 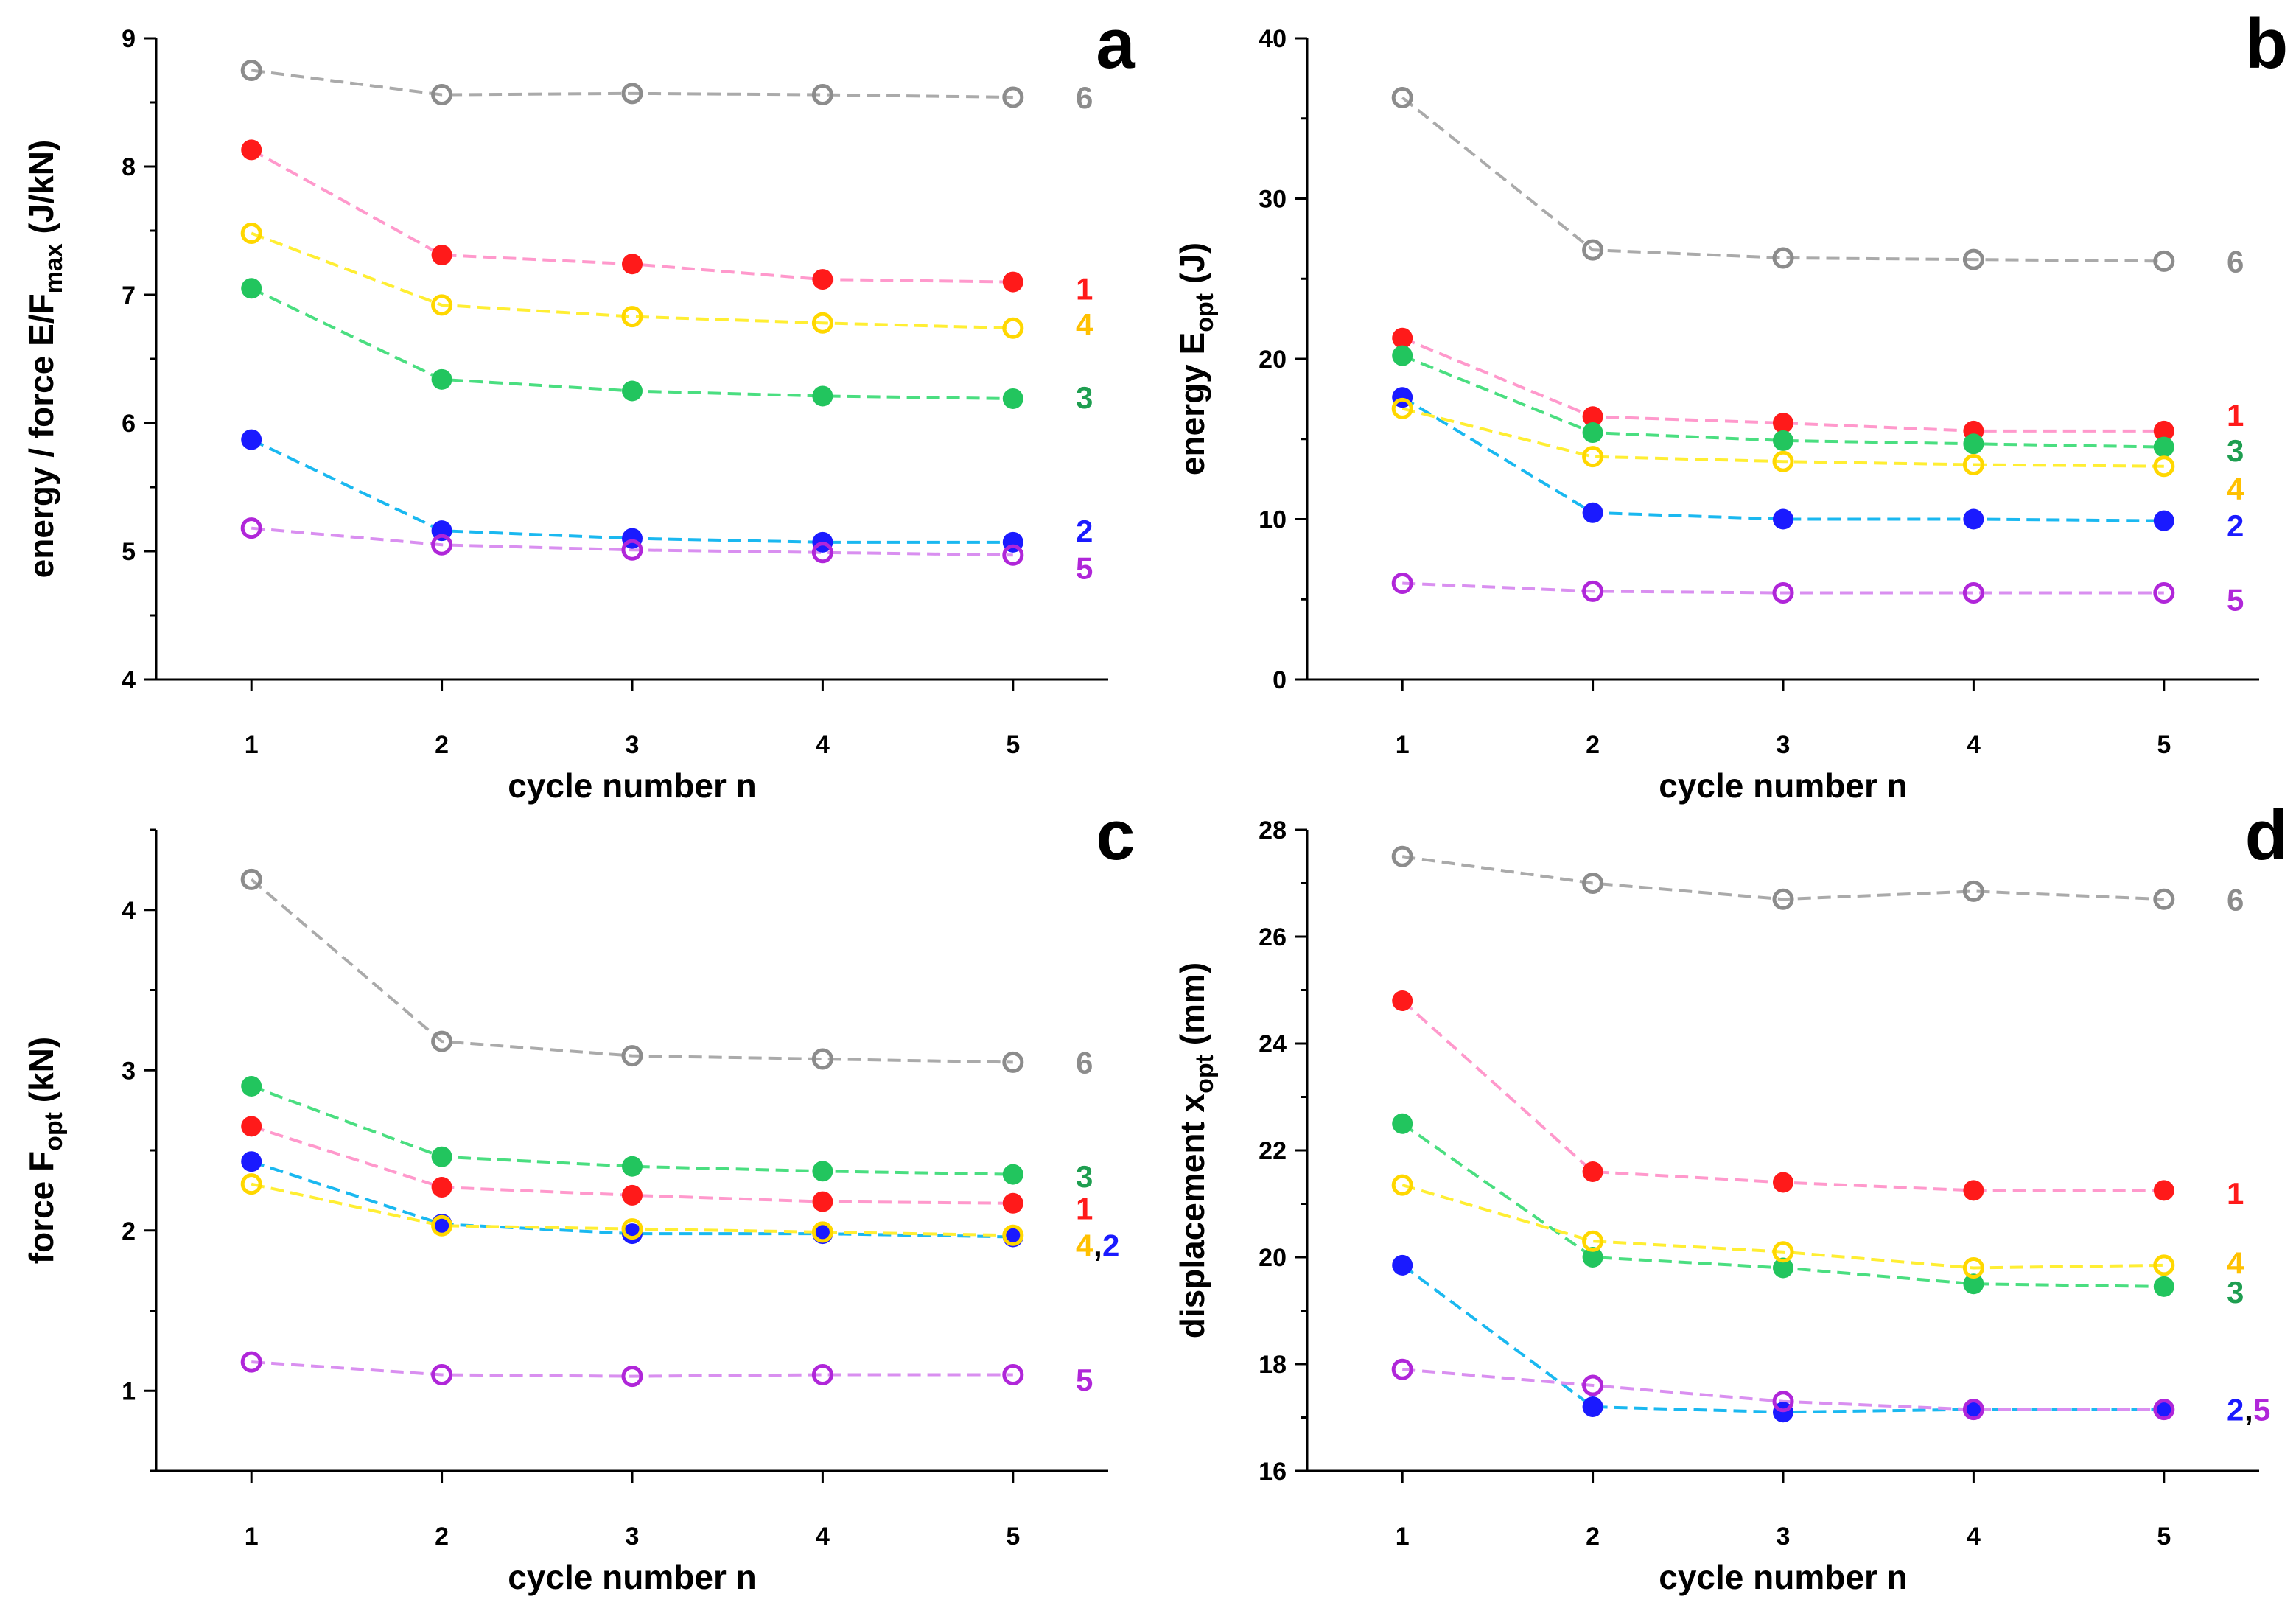 I want to click on y-tick-label: 6, so click(x=129, y=424).